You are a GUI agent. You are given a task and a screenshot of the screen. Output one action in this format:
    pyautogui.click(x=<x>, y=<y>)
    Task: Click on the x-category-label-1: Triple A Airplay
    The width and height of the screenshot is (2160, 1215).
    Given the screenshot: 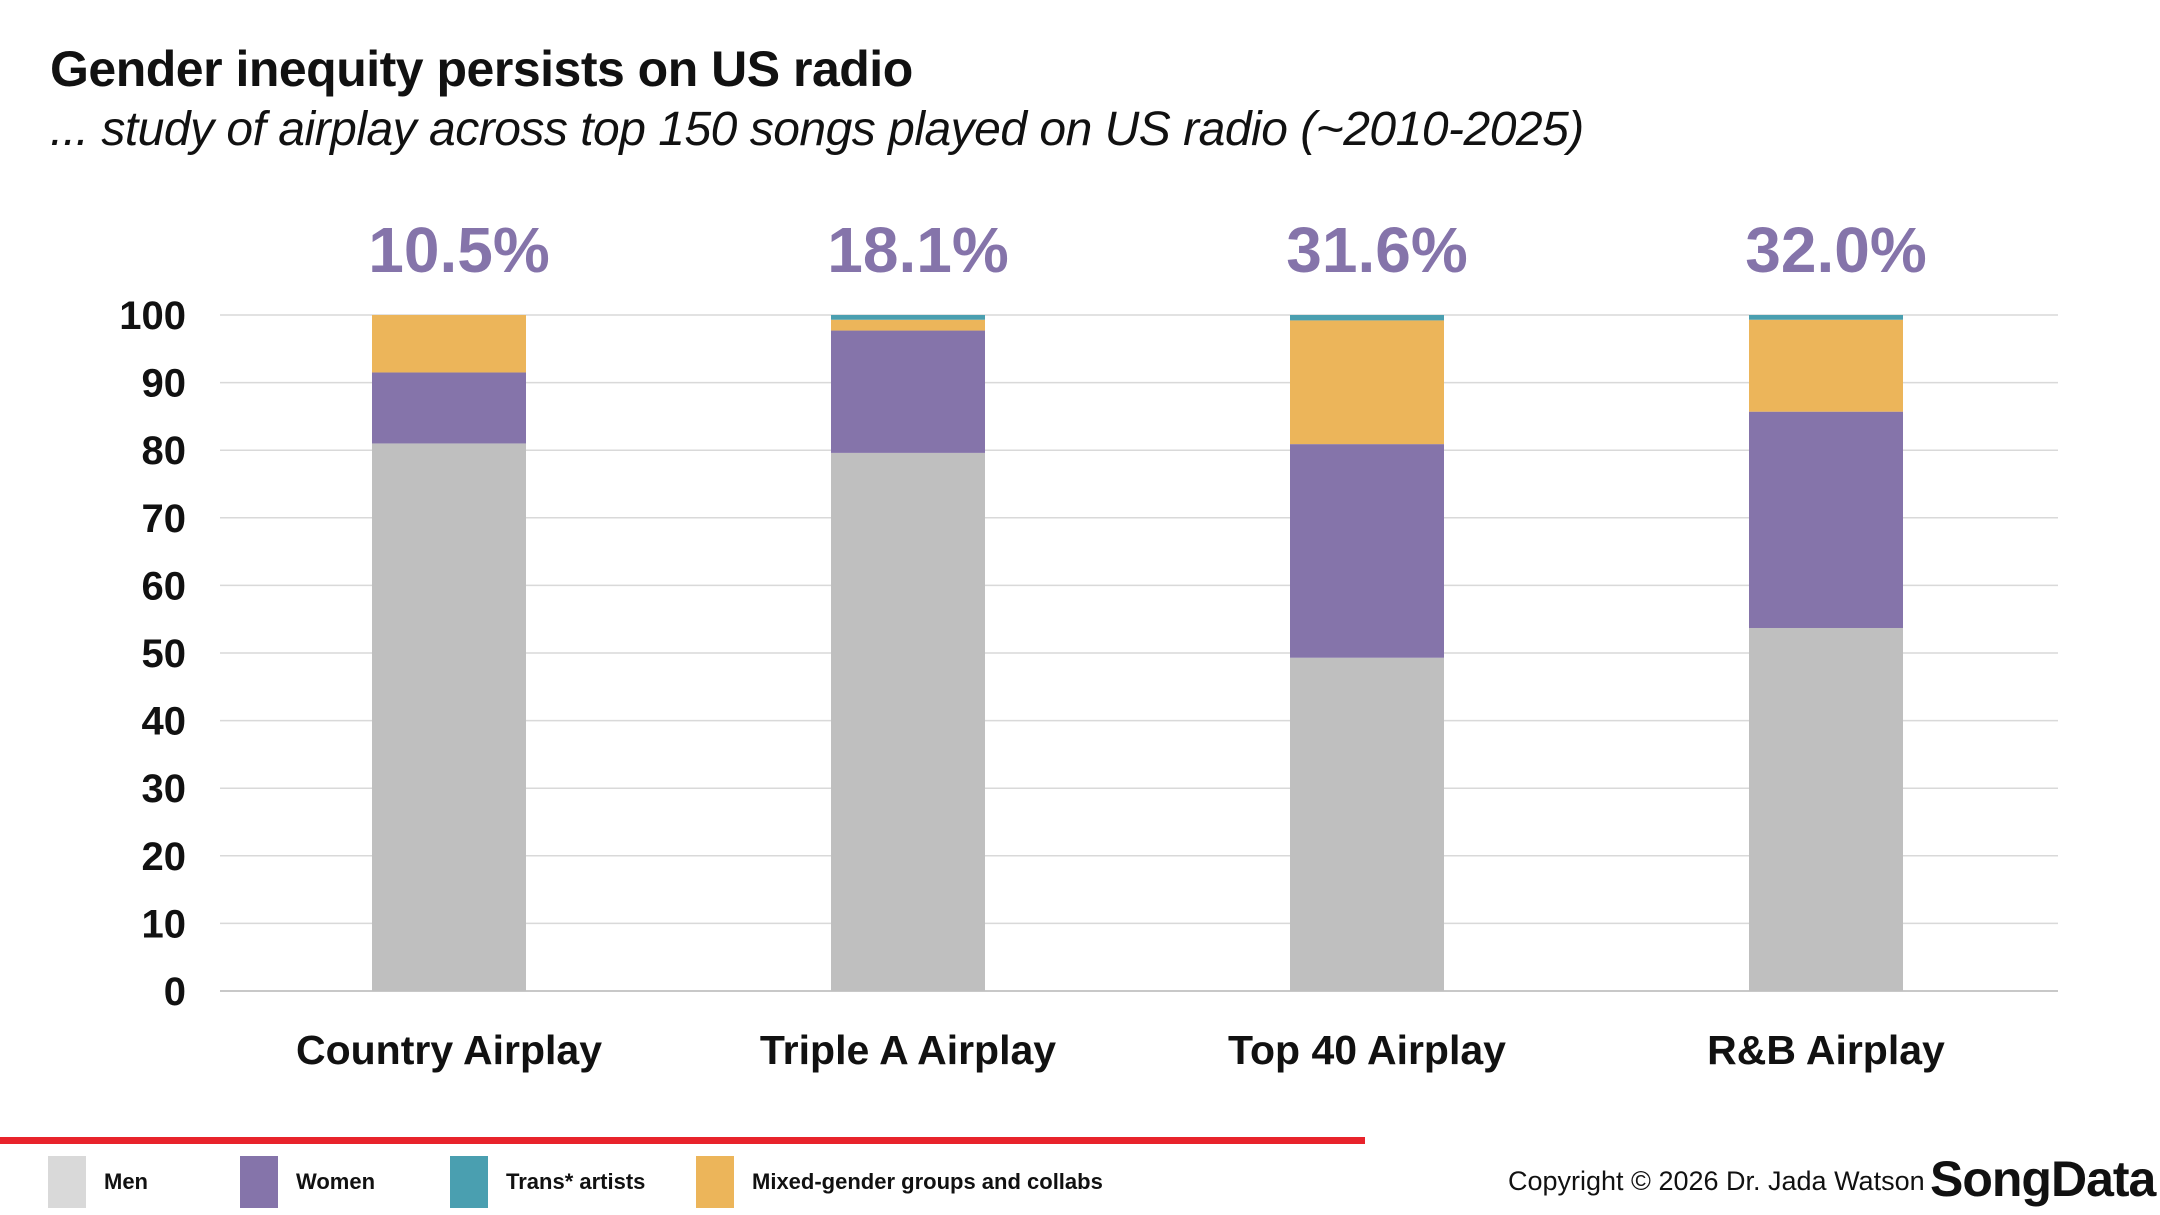 What is the action you would take?
    pyautogui.click(x=908, y=1050)
    